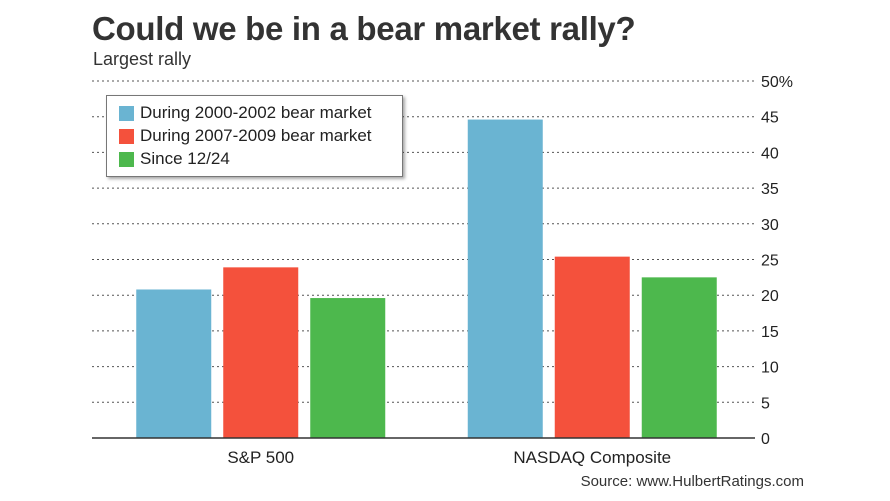 This screenshot has height=501, width=890. Describe the element at coordinates (770, 368) in the screenshot. I see `y-tick-label: 10` at that location.